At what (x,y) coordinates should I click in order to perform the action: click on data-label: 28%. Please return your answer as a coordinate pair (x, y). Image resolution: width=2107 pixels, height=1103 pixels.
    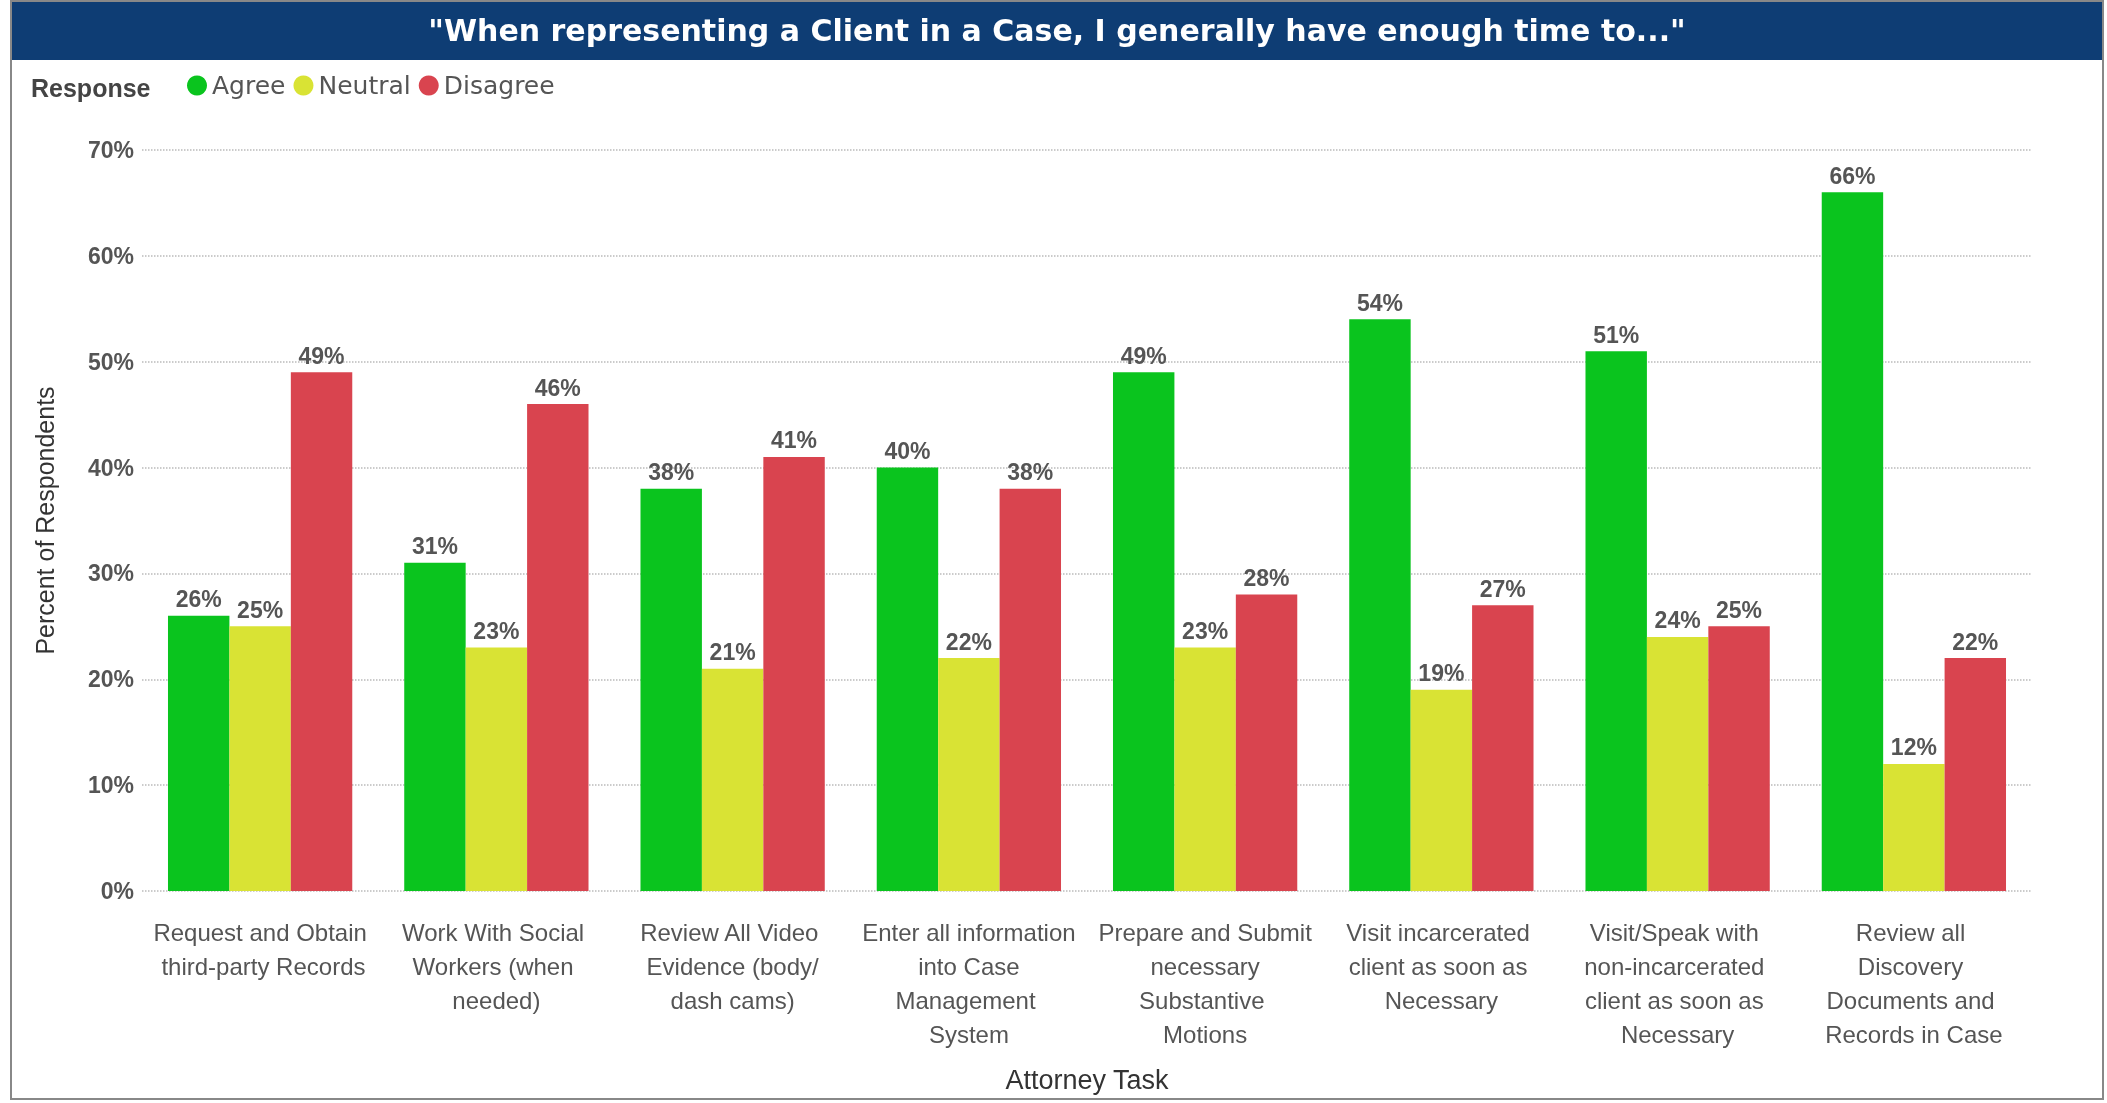
    Looking at the image, I should click on (1266, 578).